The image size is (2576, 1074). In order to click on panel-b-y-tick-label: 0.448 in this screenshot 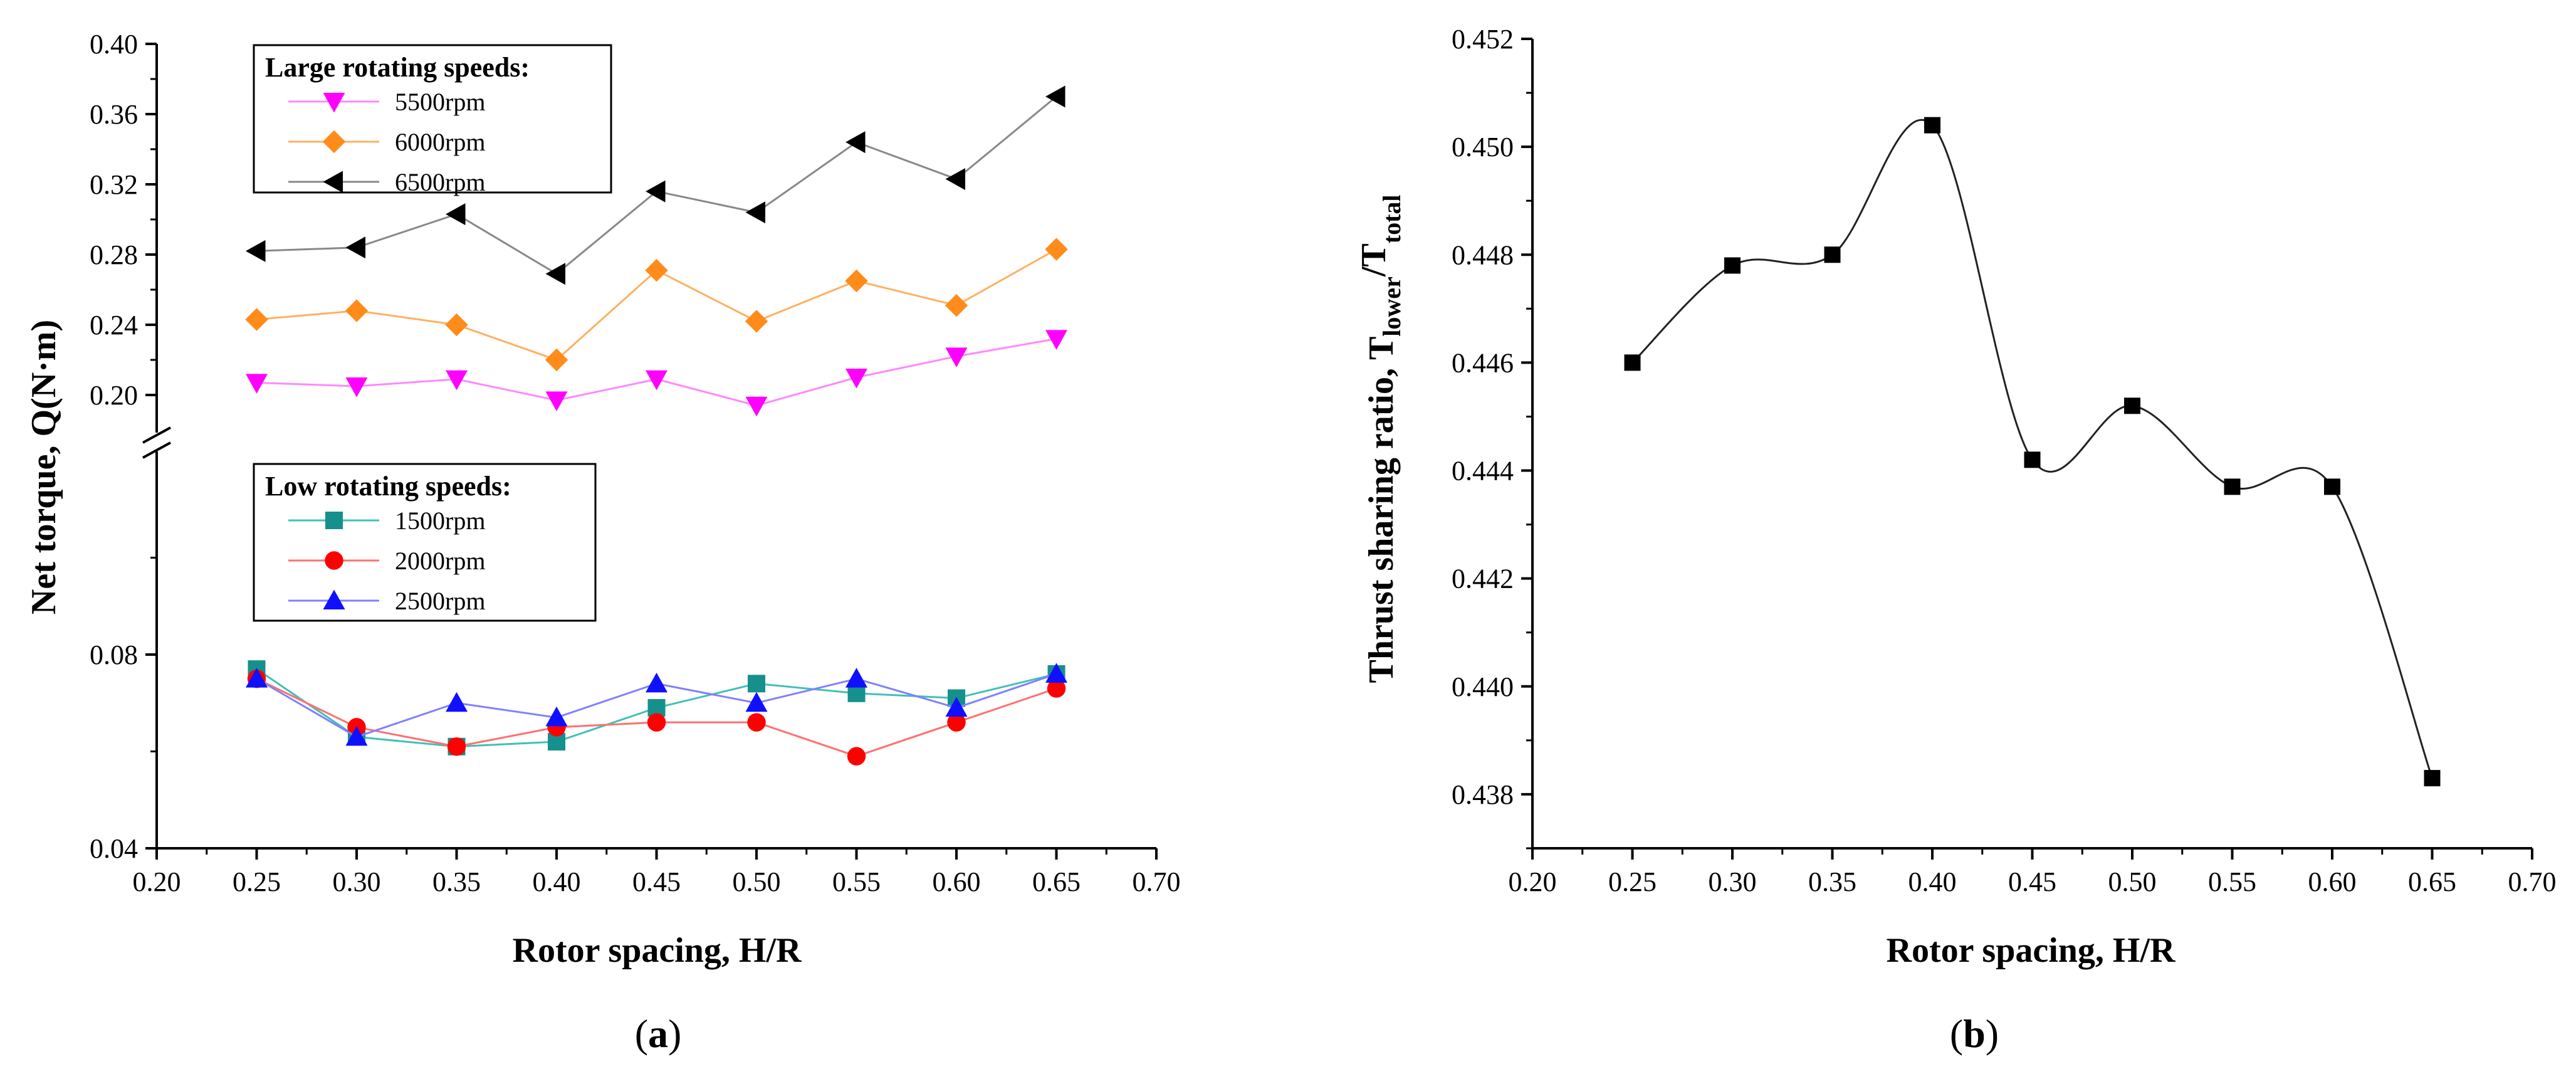, I will do `click(1483, 255)`.